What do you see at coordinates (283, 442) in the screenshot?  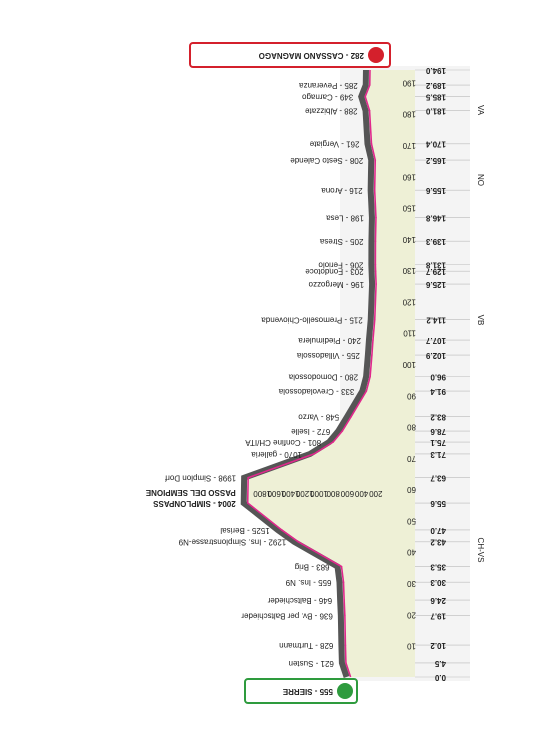 I see `point-label: 801 - Confine CH/ITA` at bounding box center [283, 442].